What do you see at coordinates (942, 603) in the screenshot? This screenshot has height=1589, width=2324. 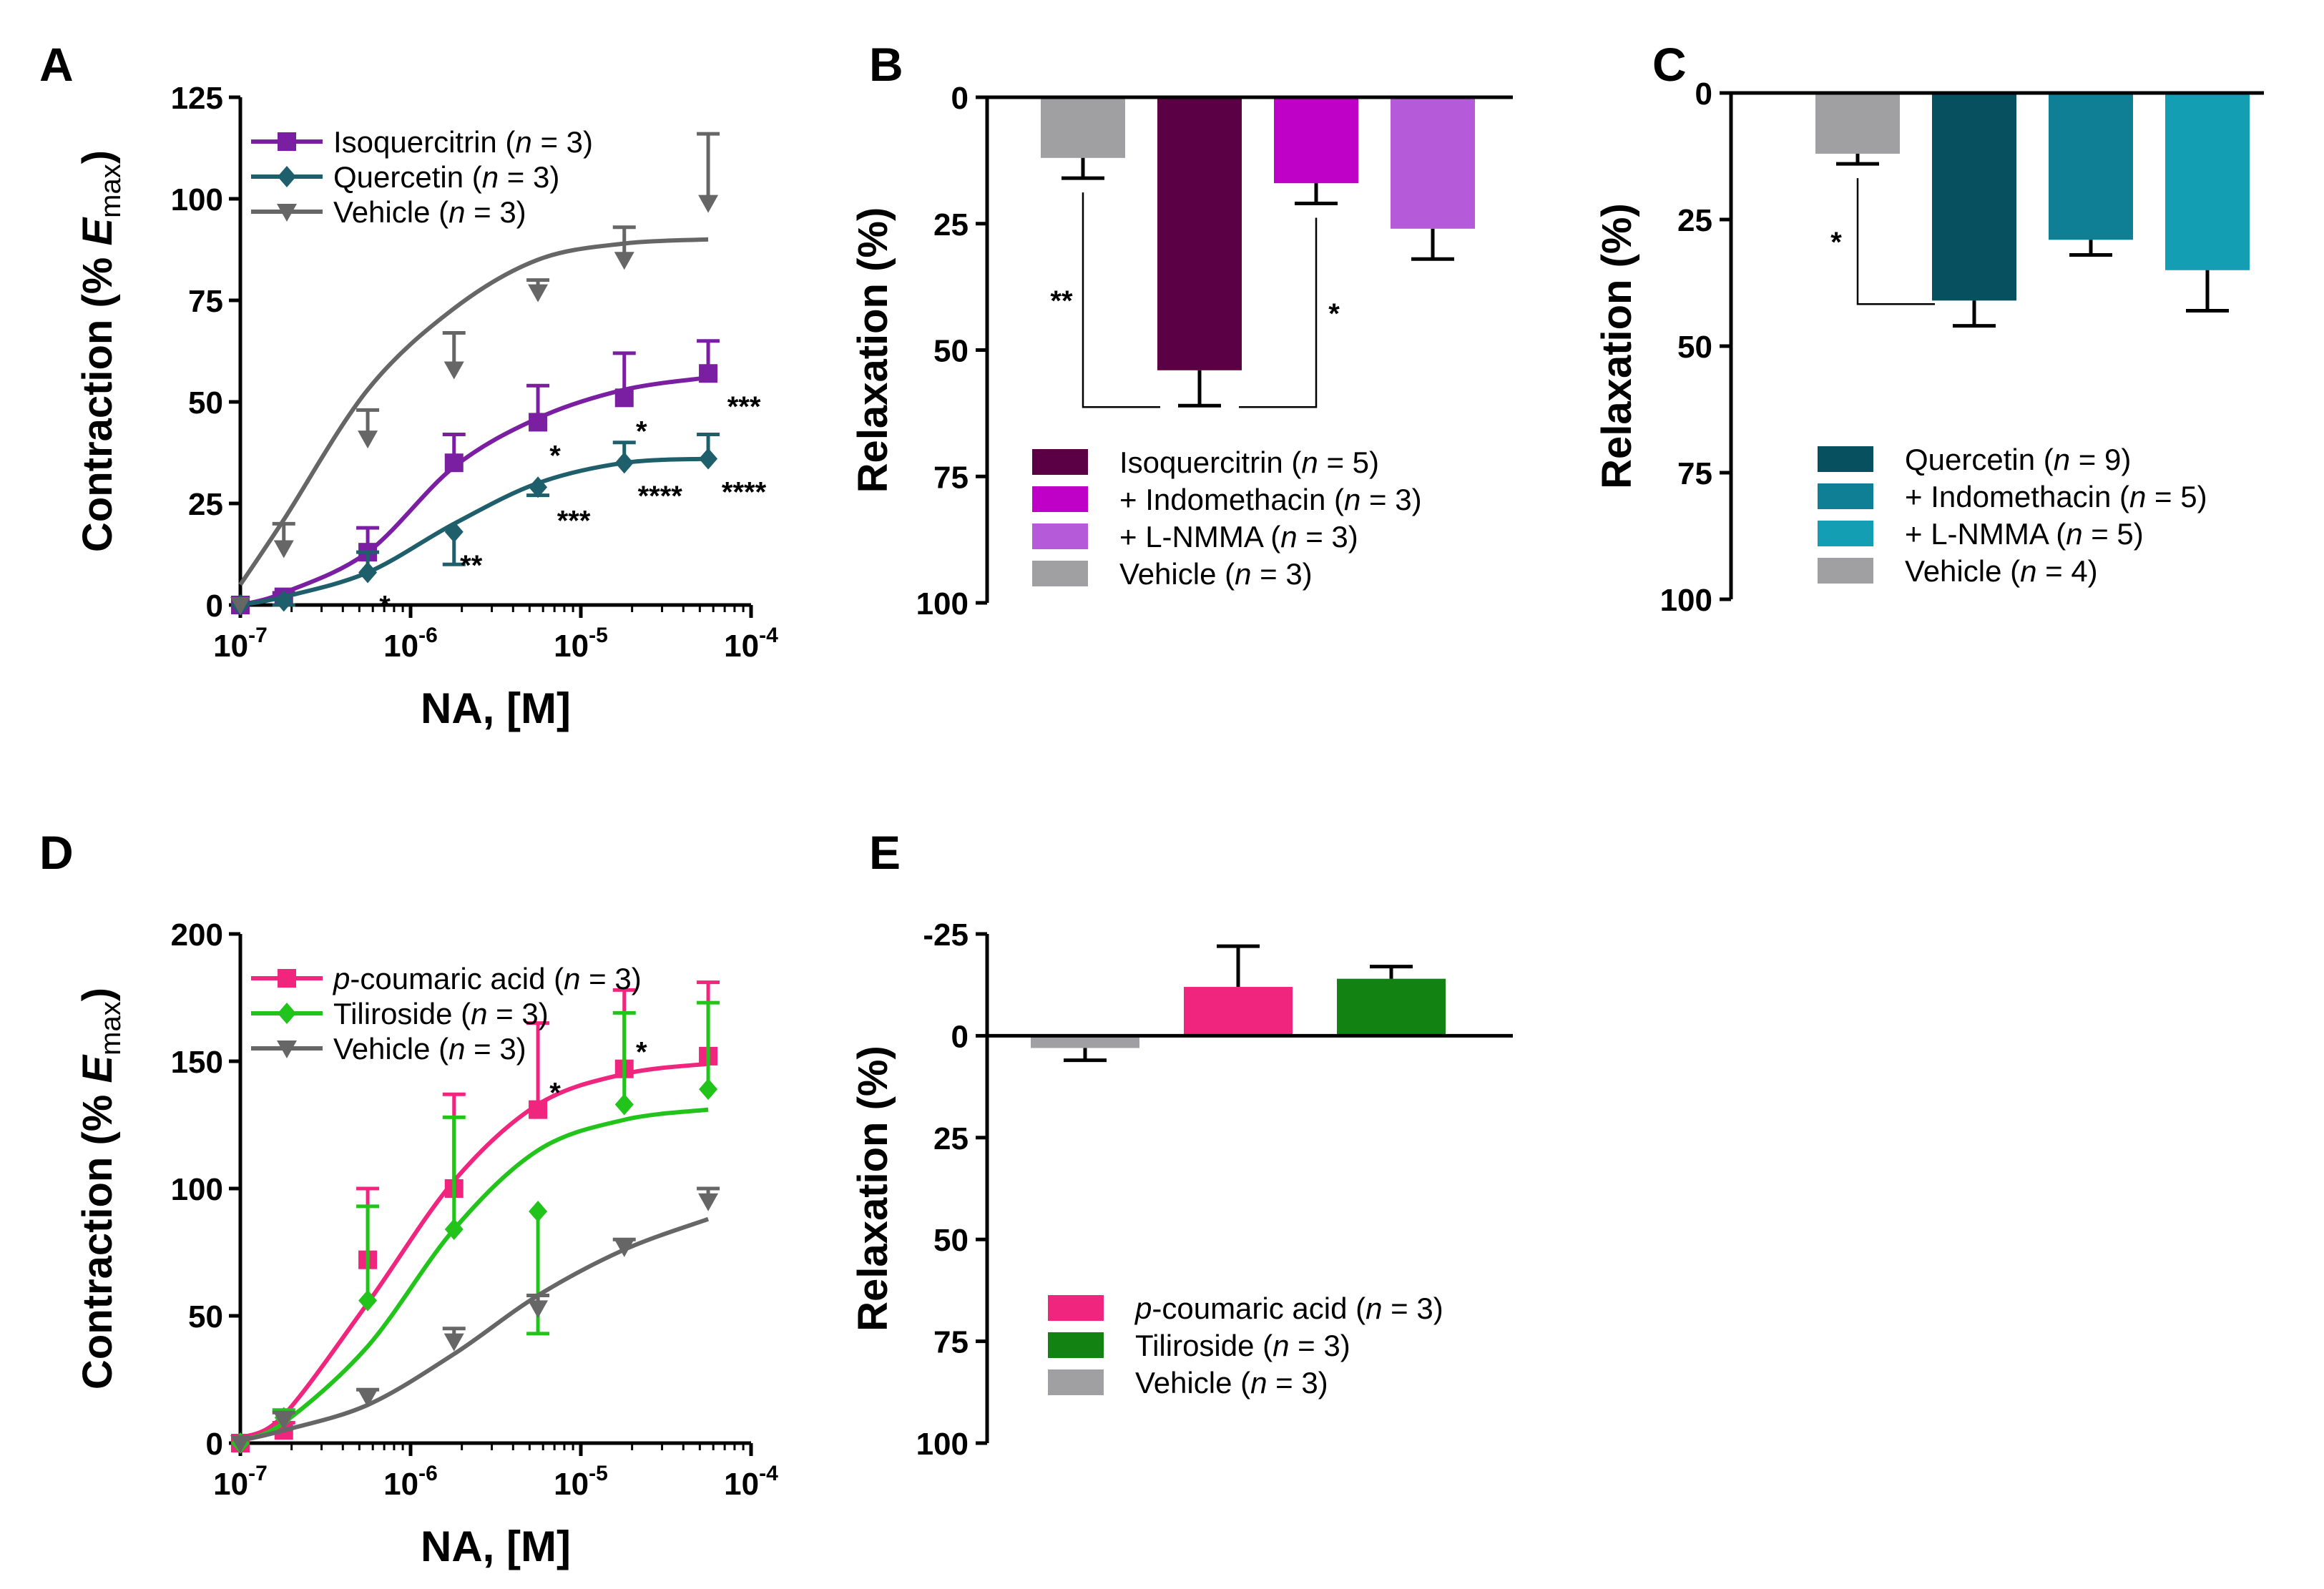 I see `panel-b-y-tick-label: 100` at bounding box center [942, 603].